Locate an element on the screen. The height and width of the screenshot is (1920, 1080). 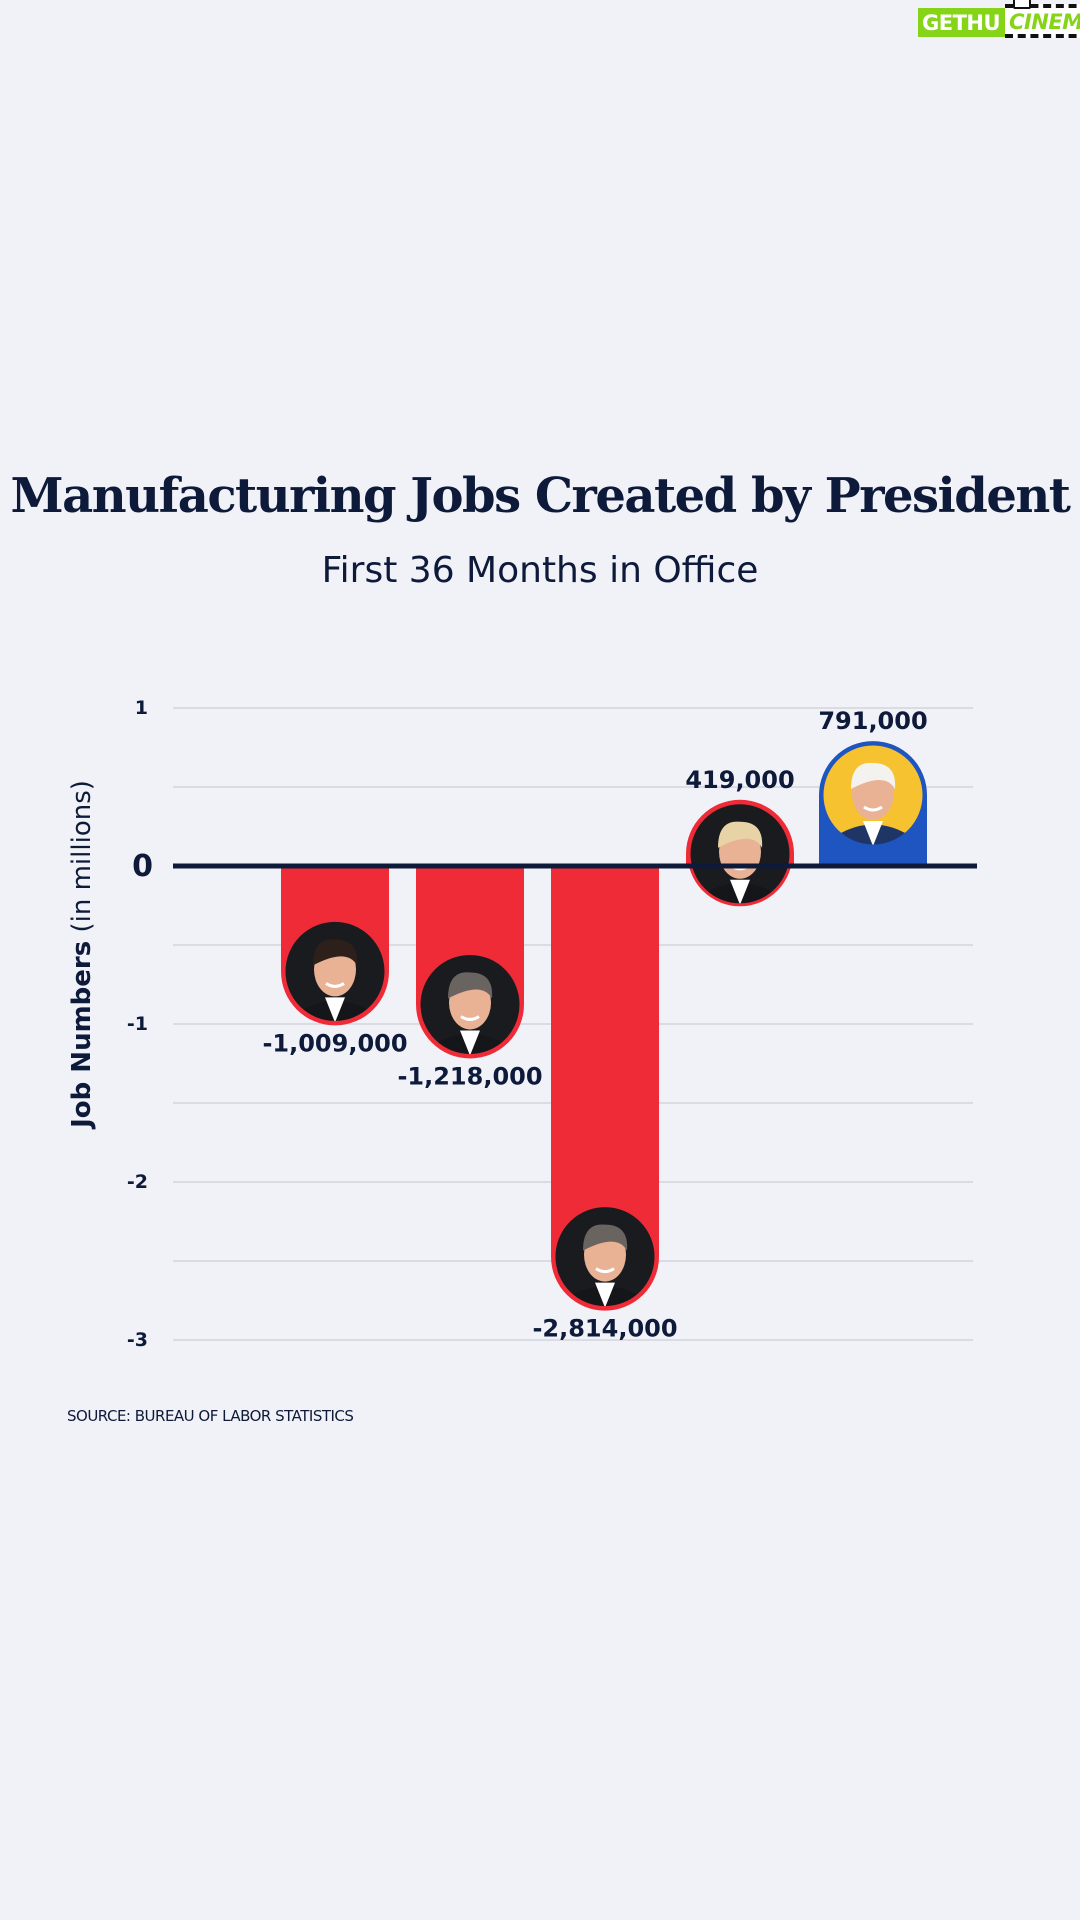
watermark-logo: GETHU CINEMA is located at coordinates (999, 20).